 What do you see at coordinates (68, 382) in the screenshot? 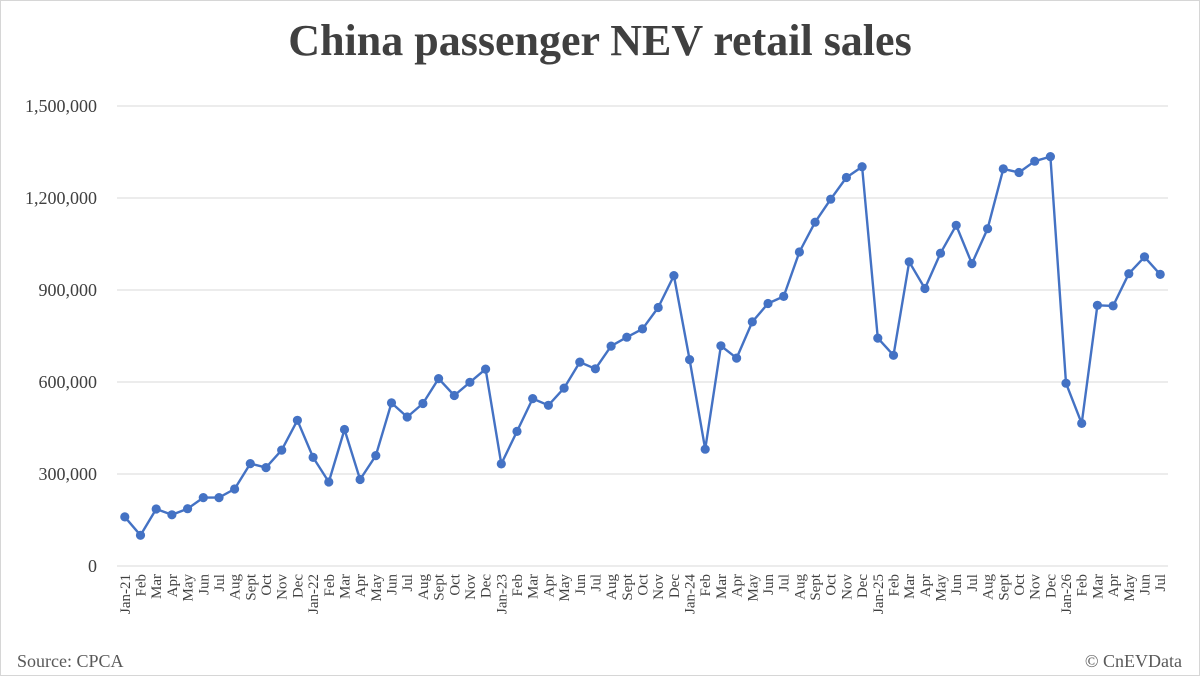
I see `y-tick-label: 600,000` at bounding box center [68, 382].